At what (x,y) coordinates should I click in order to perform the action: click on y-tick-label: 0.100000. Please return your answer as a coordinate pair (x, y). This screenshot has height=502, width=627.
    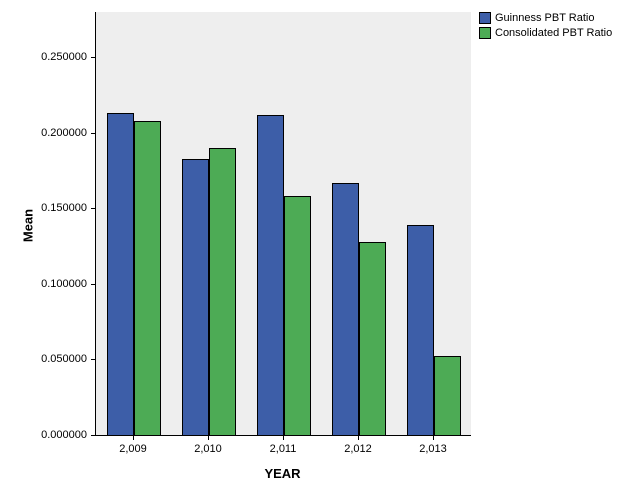
    Looking at the image, I should click on (64, 284).